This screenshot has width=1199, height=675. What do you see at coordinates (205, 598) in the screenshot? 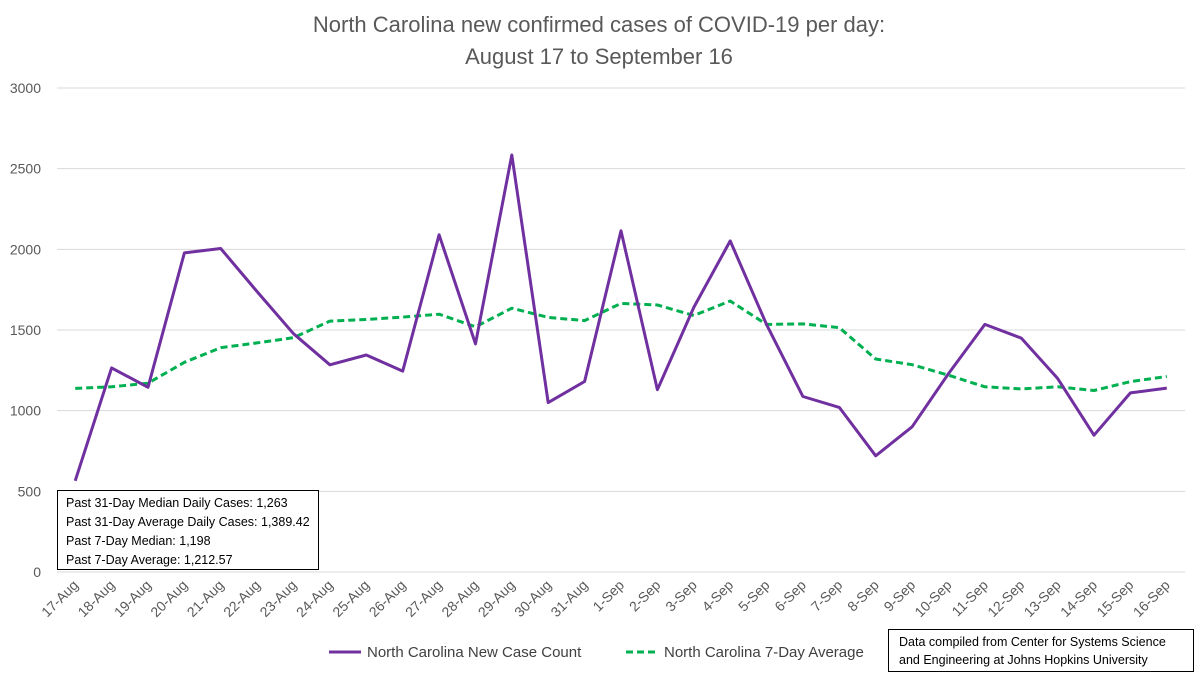
I see `x-tick-label: 21-Aug` at bounding box center [205, 598].